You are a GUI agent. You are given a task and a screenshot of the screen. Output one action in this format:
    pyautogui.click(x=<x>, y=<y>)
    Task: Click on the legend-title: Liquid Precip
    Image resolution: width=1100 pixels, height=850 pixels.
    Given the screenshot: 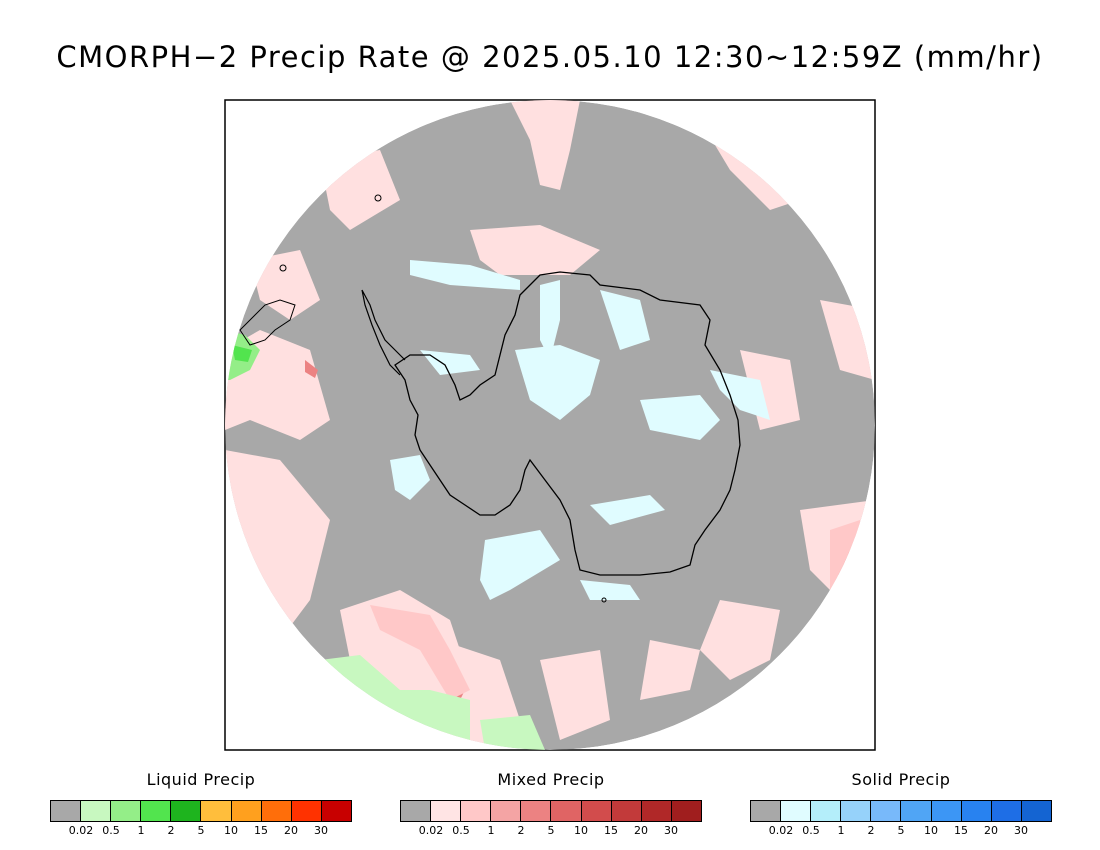 What is the action you would take?
    pyautogui.click(x=201, y=779)
    